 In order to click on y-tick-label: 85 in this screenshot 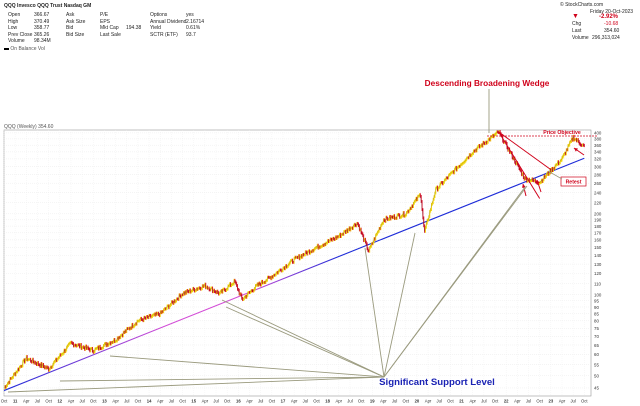, I will do `click(596, 313)`.